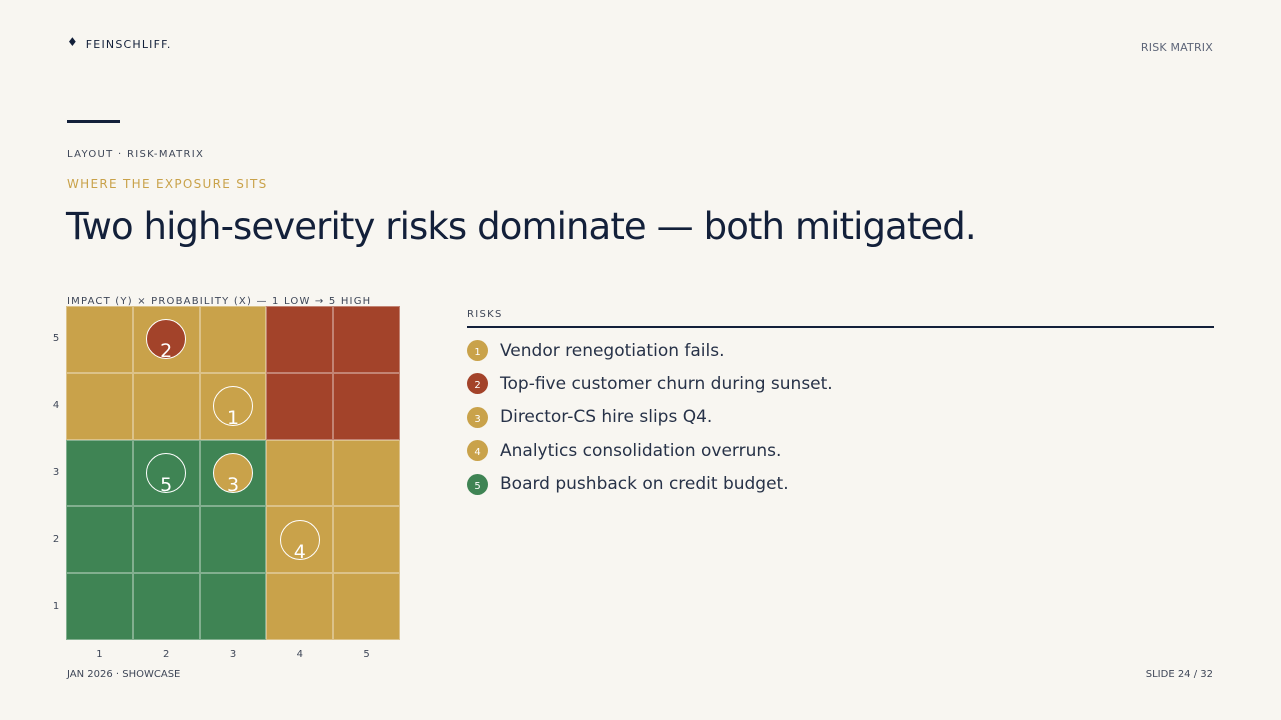 This screenshot has width=1281, height=720. I want to click on x-tick-label: 3, so click(233, 654).